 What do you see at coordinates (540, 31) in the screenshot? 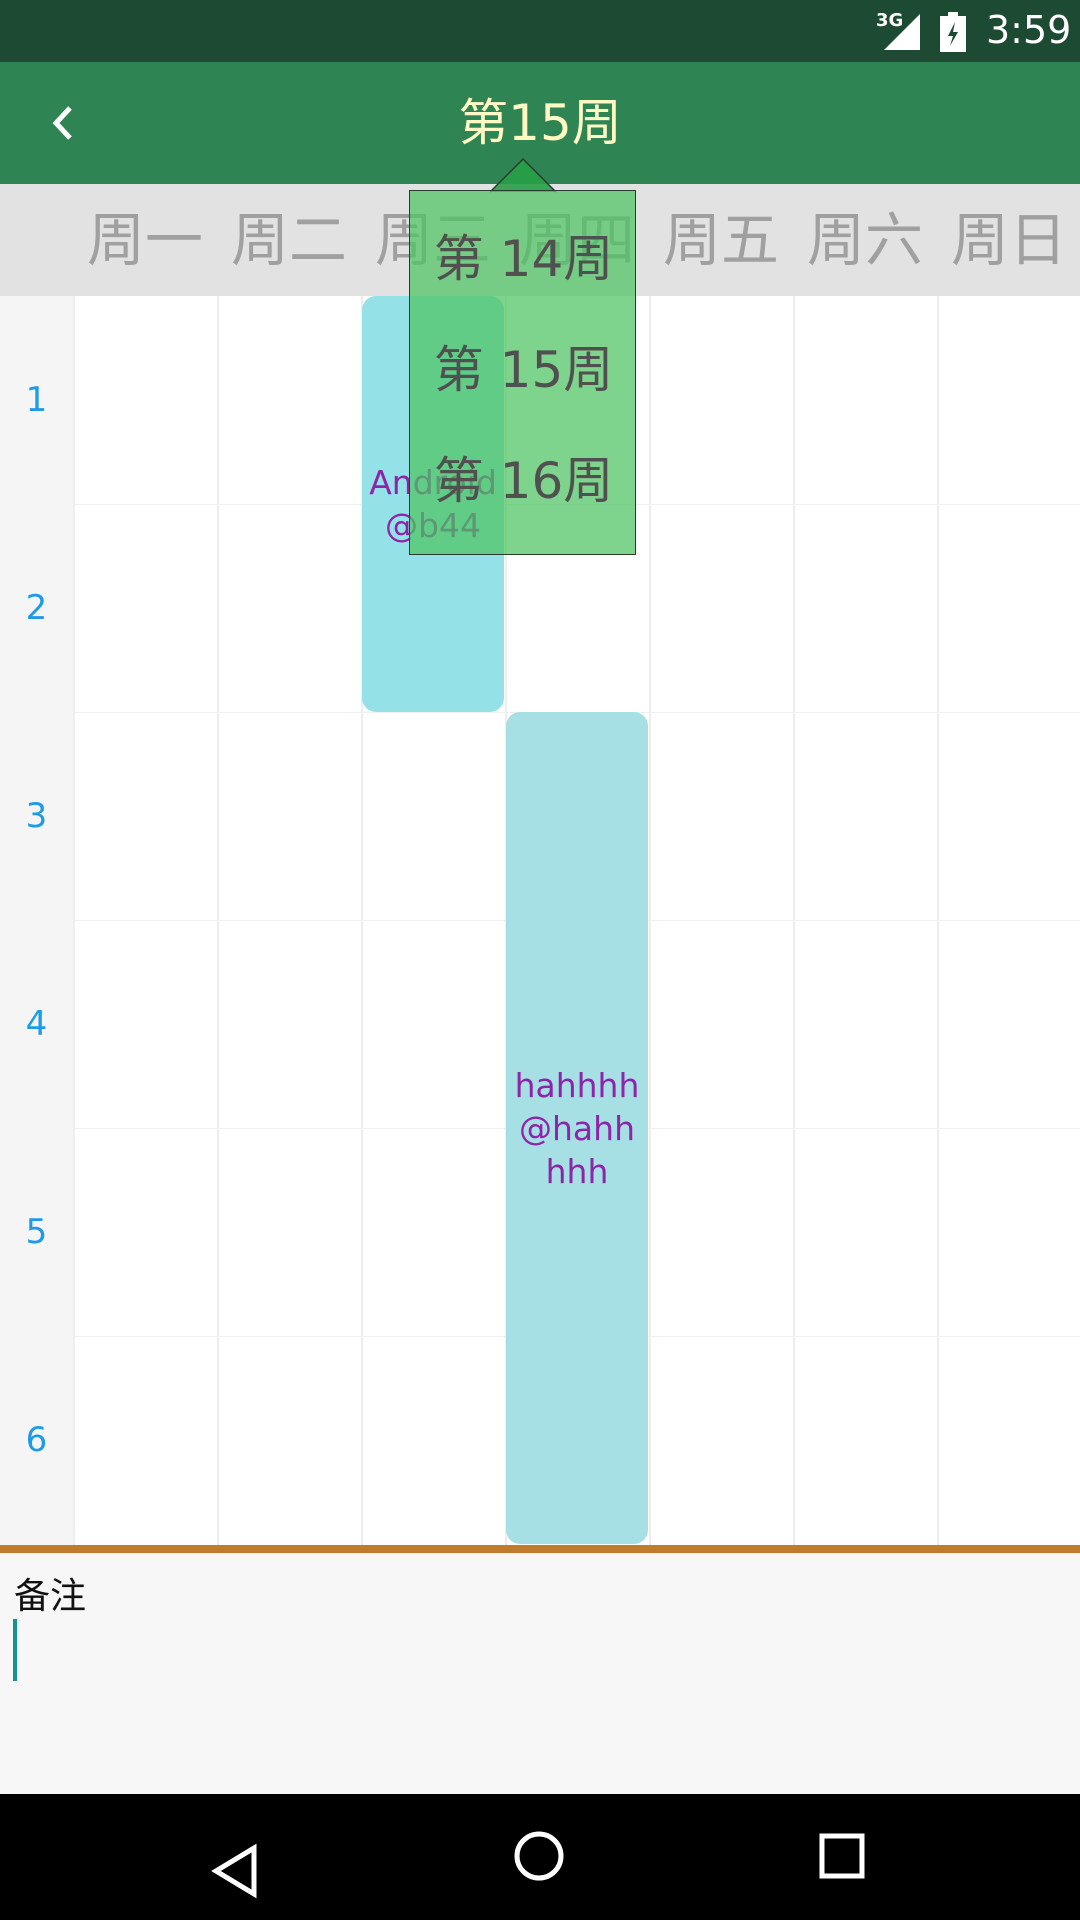
I see `status-bar: 3G 3:59` at bounding box center [540, 31].